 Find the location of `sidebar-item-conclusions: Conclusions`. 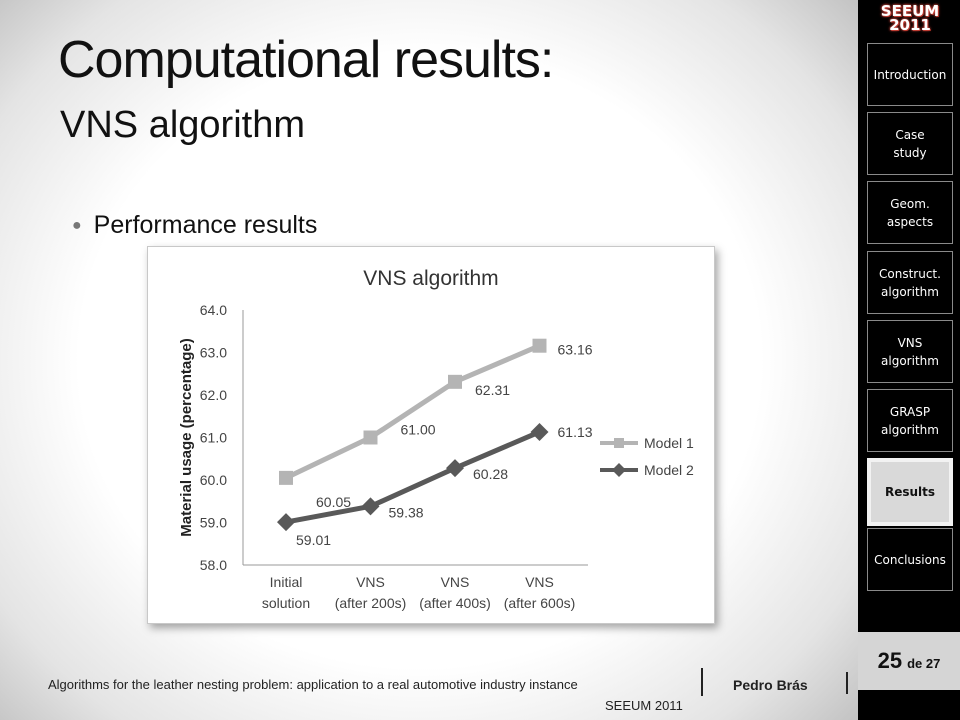

sidebar-item-conclusions: Conclusions is located at coordinates (910, 559).